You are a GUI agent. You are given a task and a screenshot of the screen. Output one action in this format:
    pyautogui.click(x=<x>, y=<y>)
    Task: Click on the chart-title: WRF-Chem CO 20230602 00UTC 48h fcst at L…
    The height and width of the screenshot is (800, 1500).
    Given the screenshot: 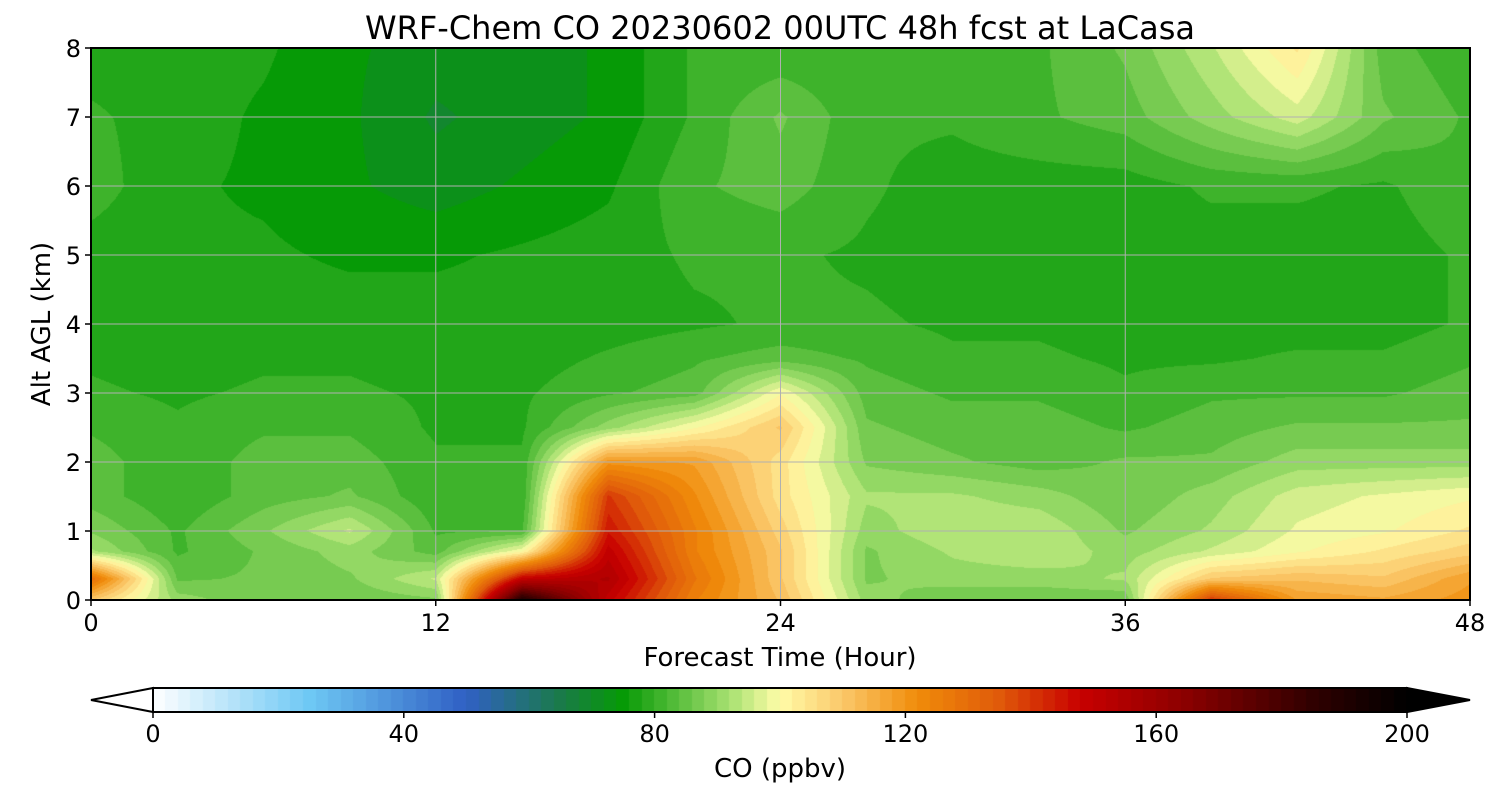 What is the action you would take?
    pyautogui.click(x=780, y=28)
    